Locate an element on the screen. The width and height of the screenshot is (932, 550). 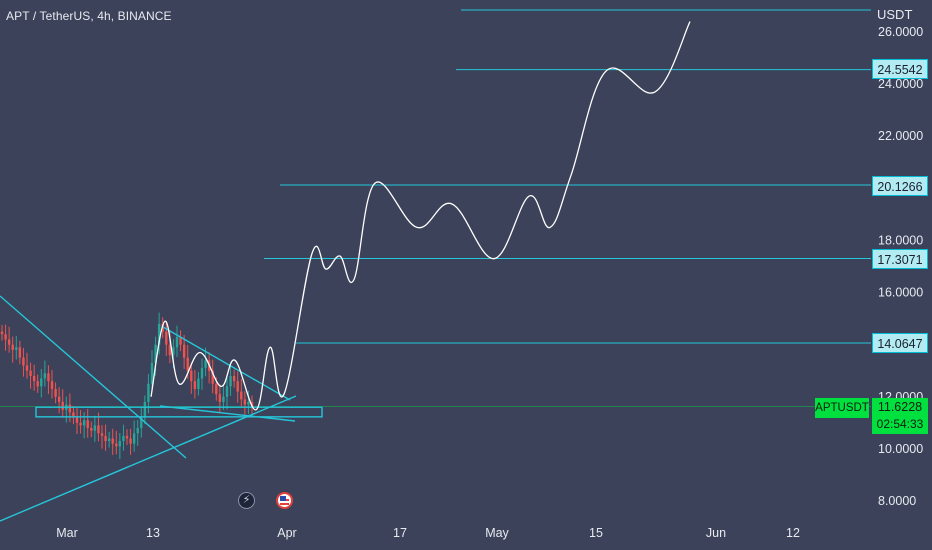
current-price-value: 11.6228 is located at coordinates (900, 407).